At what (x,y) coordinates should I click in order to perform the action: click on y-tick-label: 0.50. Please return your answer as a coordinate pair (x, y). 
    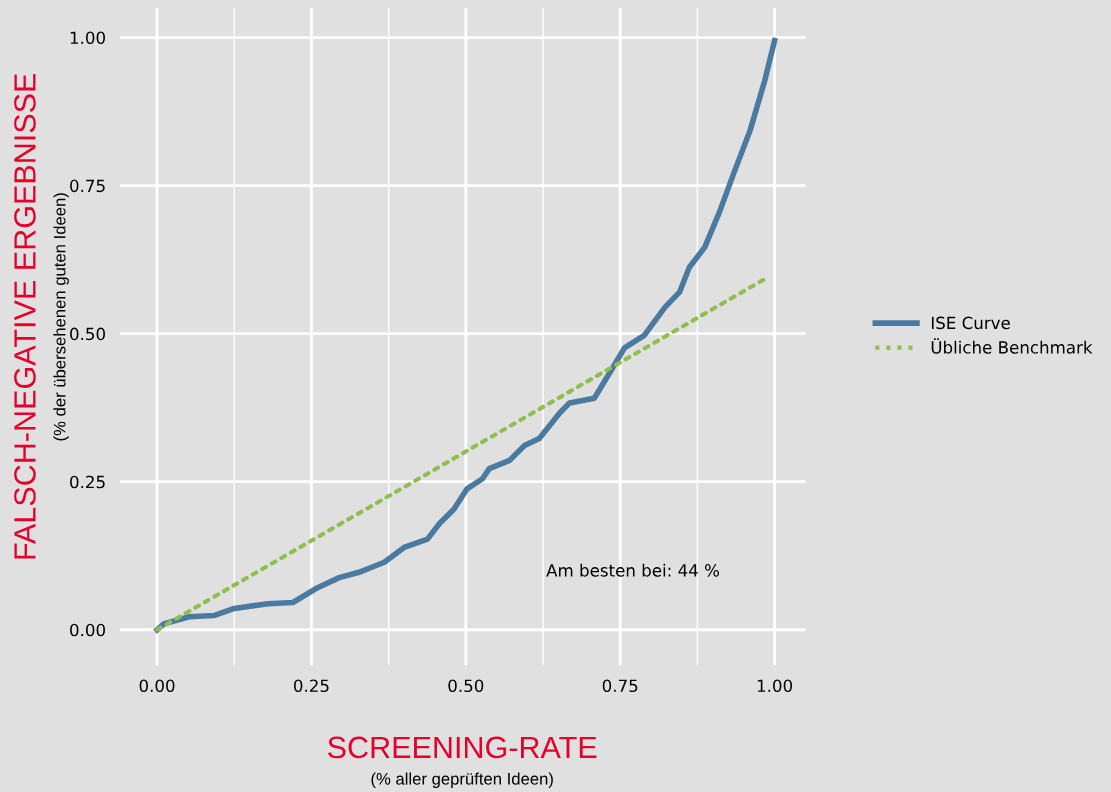
    Looking at the image, I should click on (87, 334).